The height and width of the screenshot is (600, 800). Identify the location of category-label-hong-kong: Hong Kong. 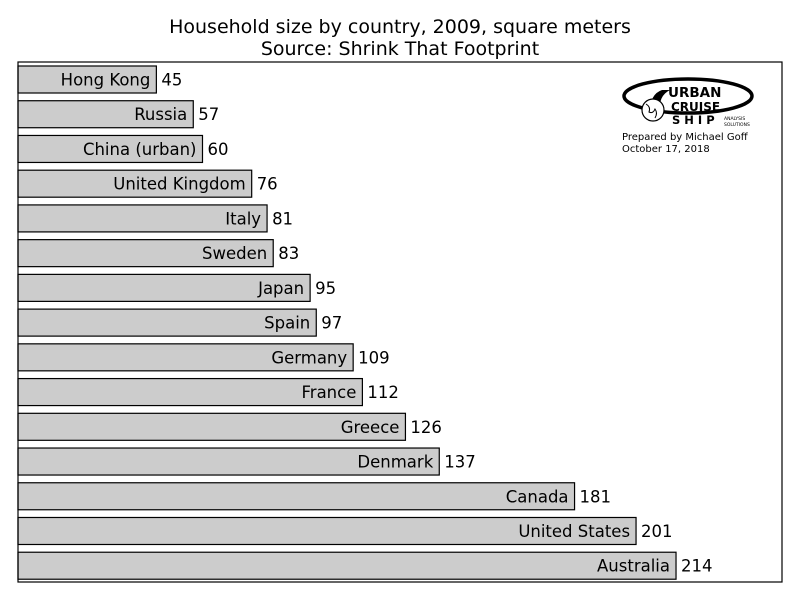
(106, 80).